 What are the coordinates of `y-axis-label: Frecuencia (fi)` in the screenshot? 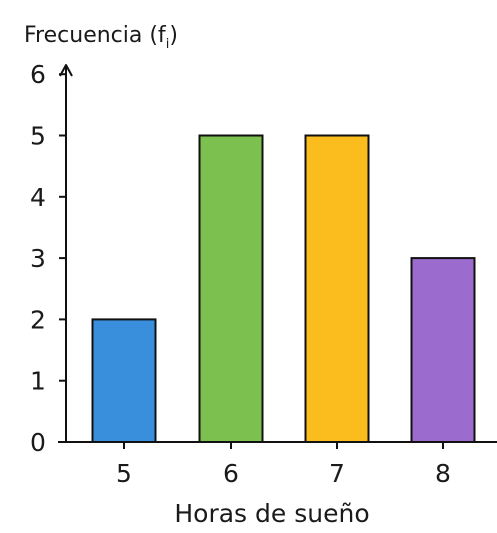 It's located at (101, 37).